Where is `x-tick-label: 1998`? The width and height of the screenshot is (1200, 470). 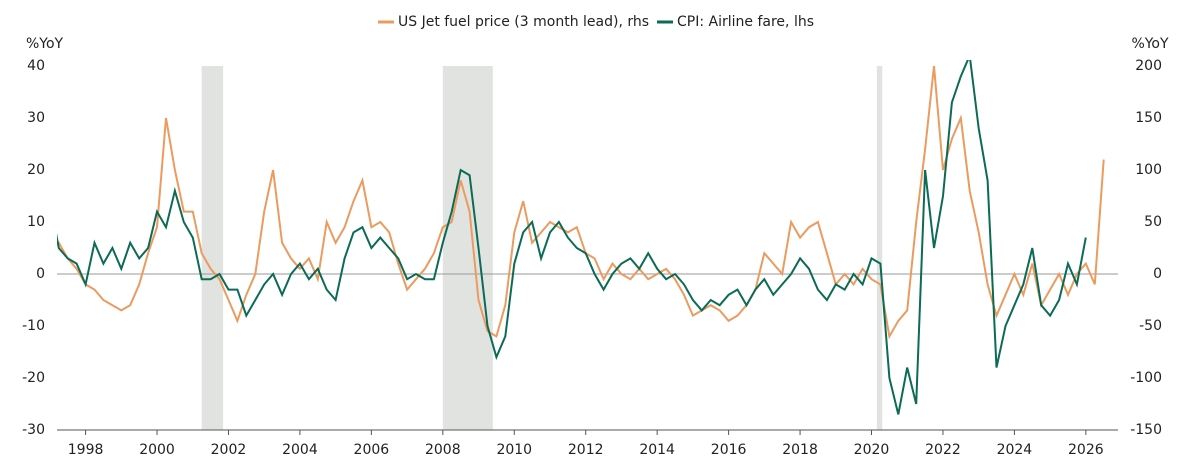
x-tick-label: 1998 is located at coordinates (86, 450).